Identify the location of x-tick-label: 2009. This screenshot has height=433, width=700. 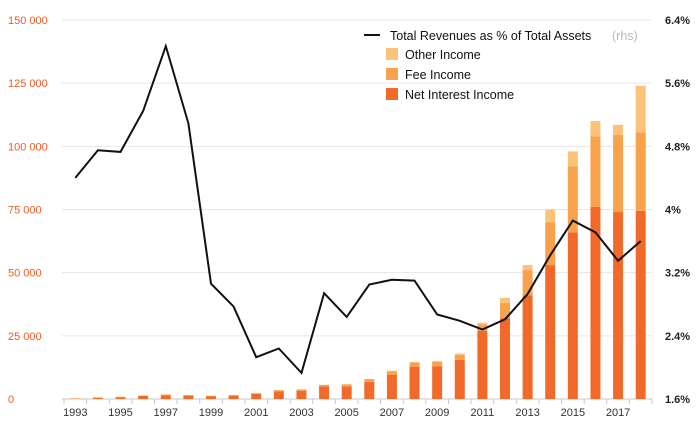
(437, 413).